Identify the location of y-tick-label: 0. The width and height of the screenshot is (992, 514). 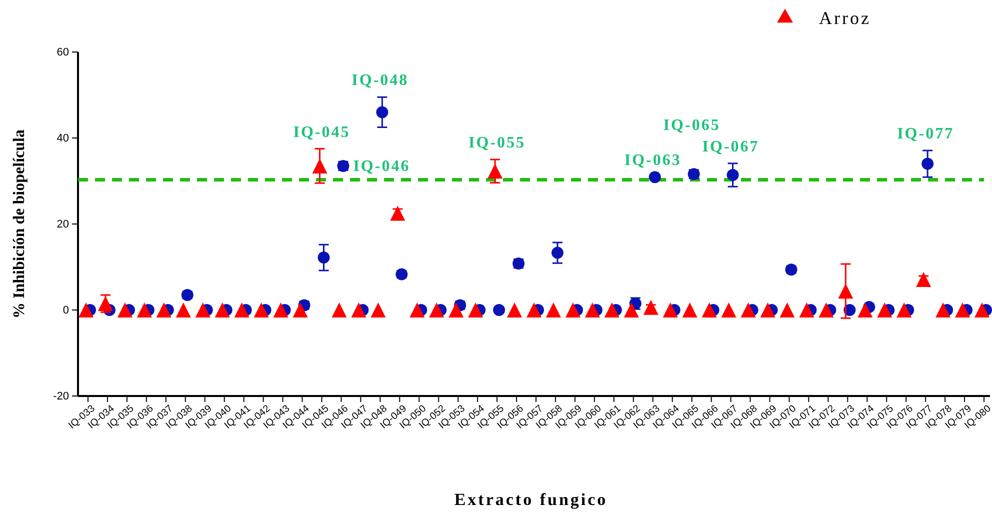
(65, 310).